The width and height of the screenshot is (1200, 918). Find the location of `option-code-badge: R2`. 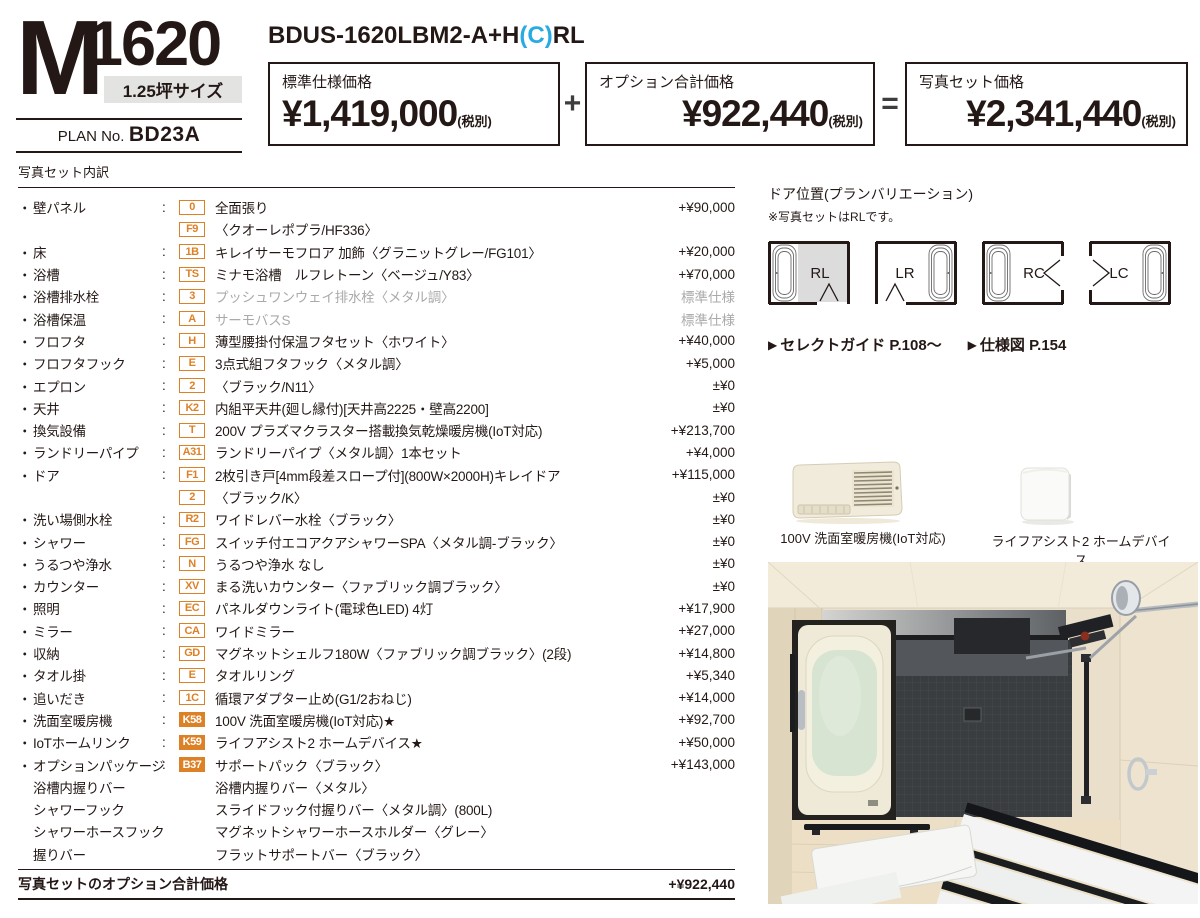

option-code-badge: R2 is located at coordinates (192, 519).